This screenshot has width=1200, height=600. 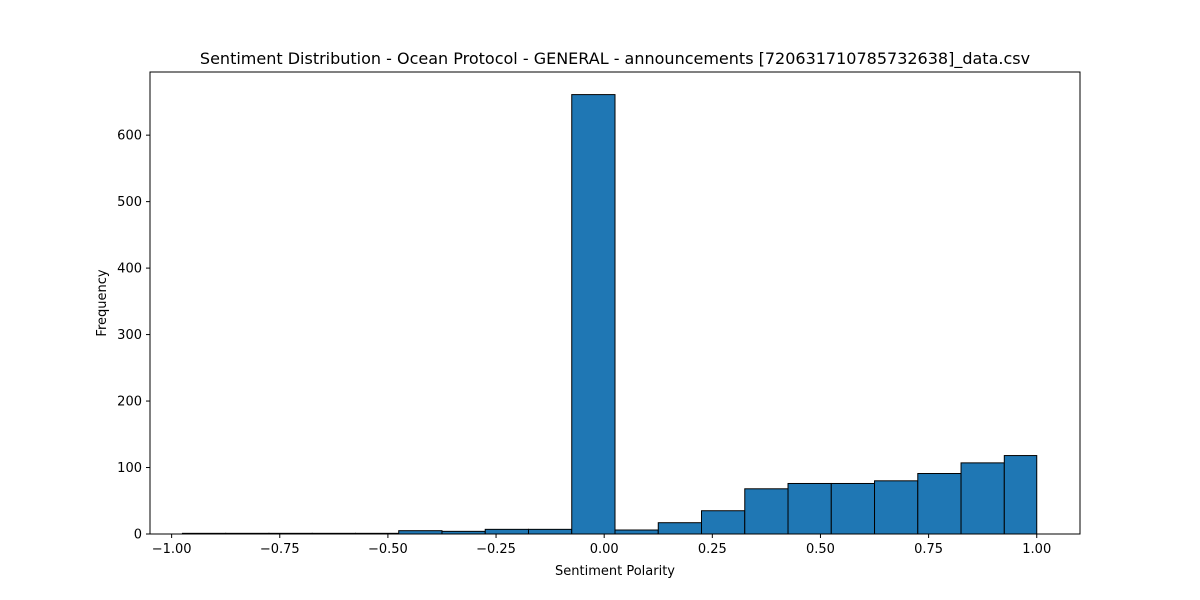 I want to click on y-axis: 0 100 200 300 400 500 600, so click(x=133, y=336).